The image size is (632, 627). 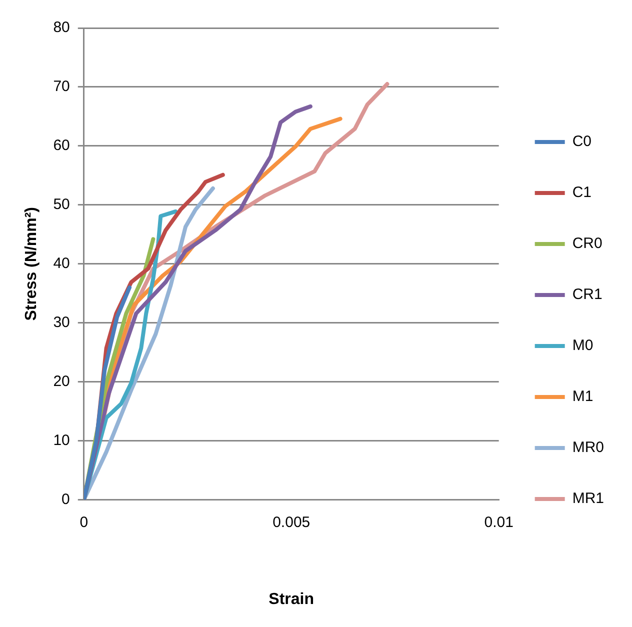 What do you see at coordinates (582, 141) in the screenshot?
I see `legend-label: C0` at bounding box center [582, 141].